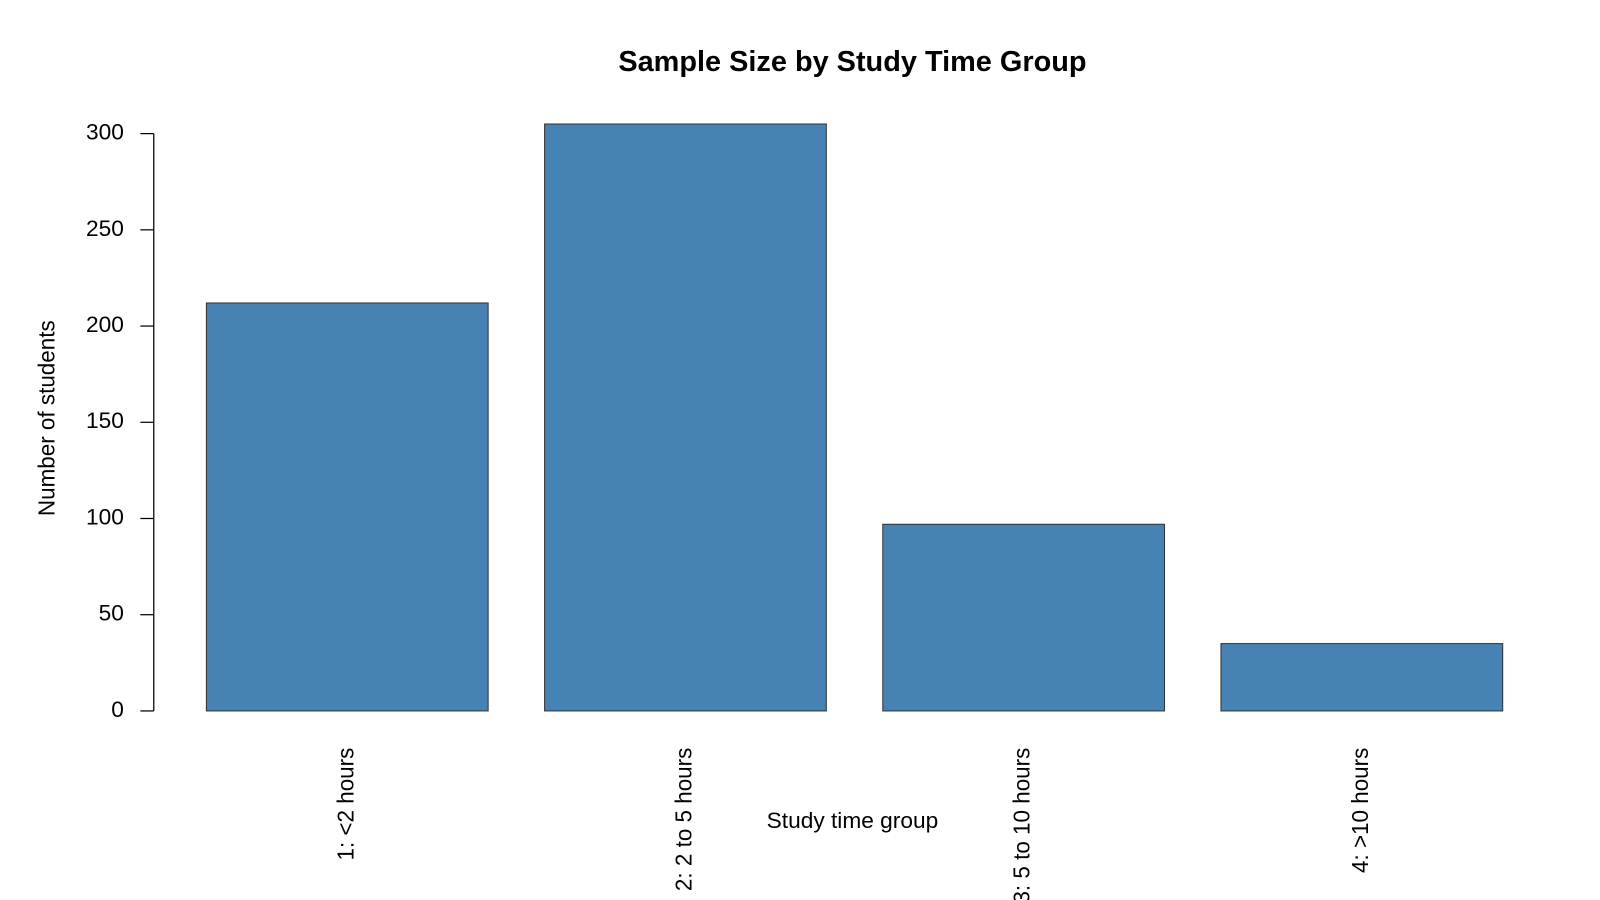  What do you see at coordinates (105, 517) in the screenshot?
I see `y-tick-label: 100` at bounding box center [105, 517].